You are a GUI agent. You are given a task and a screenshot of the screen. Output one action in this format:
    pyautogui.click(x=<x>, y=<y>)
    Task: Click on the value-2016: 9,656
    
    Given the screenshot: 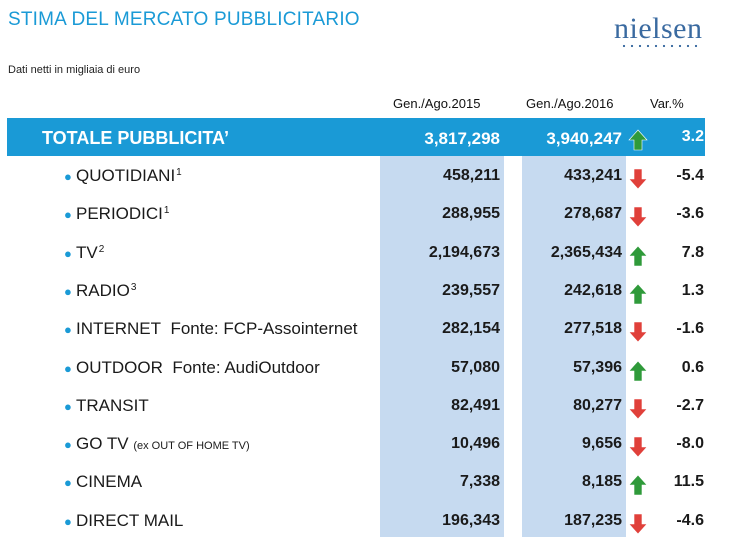 What is the action you would take?
    pyautogui.click(x=601, y=444)
    